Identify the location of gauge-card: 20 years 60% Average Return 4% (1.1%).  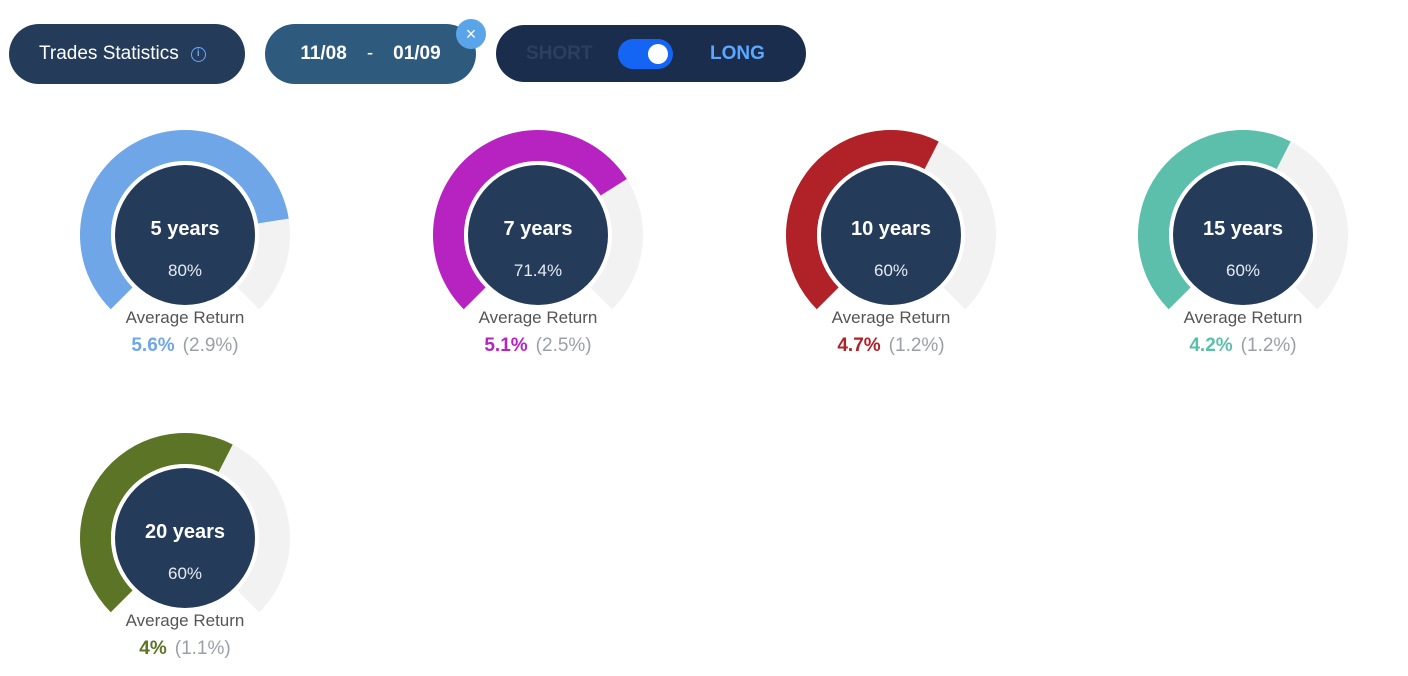
(185, 548).